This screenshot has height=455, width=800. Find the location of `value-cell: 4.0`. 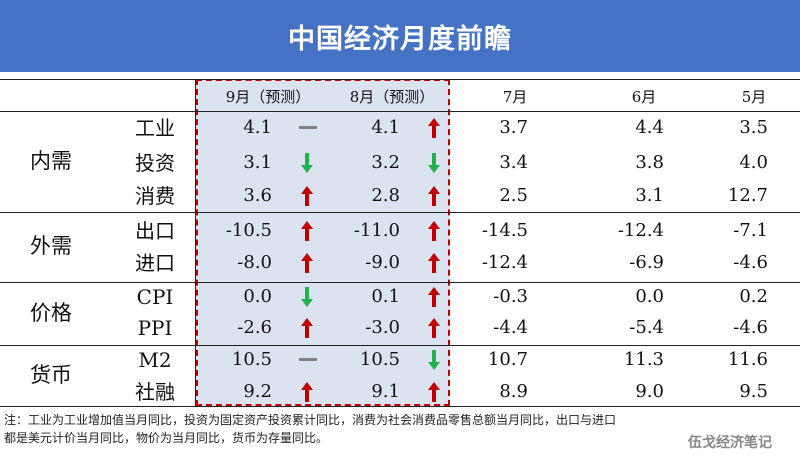

value-cell: 4.0 is located at coordinates (753, 162).